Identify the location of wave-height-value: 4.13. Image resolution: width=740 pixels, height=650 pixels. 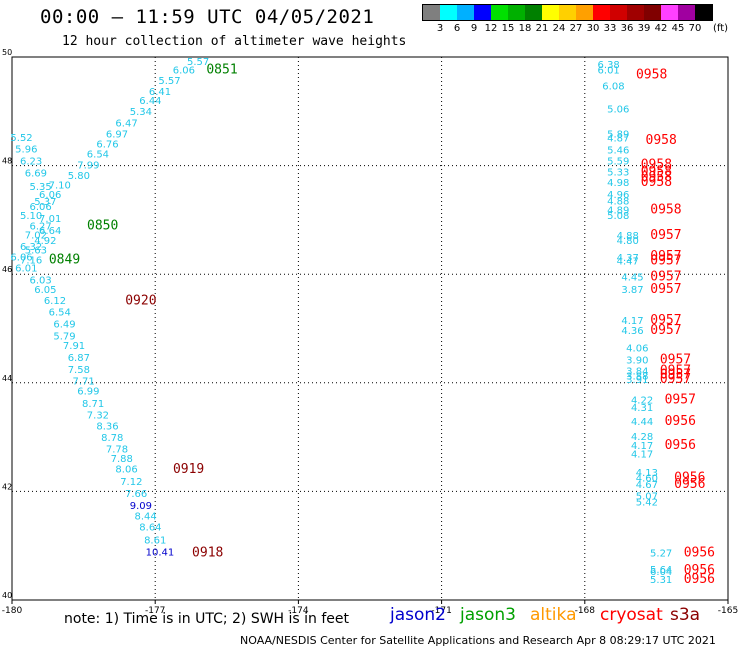
(647, 473).